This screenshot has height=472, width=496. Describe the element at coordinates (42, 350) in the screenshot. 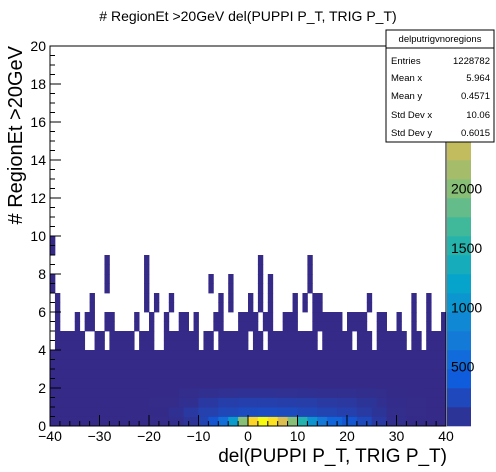

I see `y-tick-label: 4` at that location.